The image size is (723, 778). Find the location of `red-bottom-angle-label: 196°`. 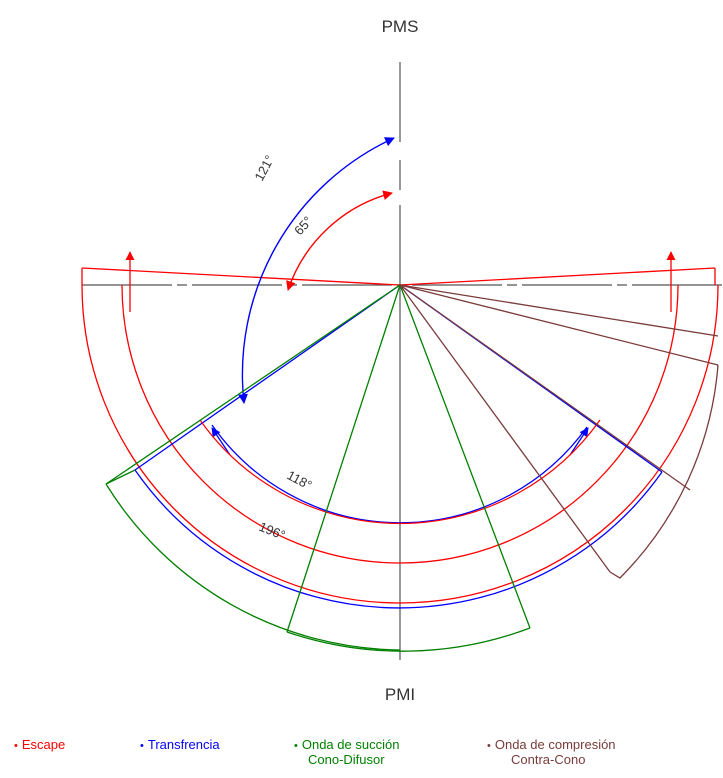

red-bottom-angle-label: 196° is located at coordinates (272, 531).